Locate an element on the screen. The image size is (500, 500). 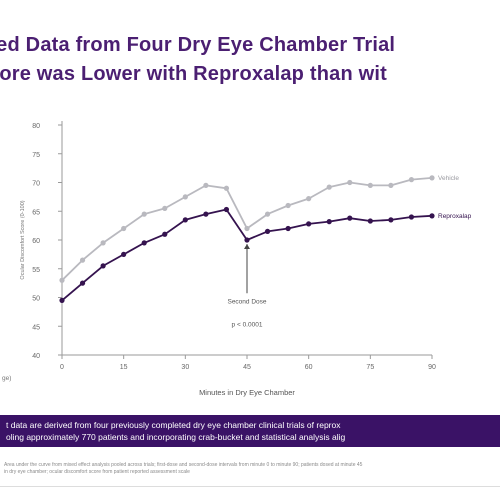
y-tick-label: 70 is located at coordinates (36, 184).